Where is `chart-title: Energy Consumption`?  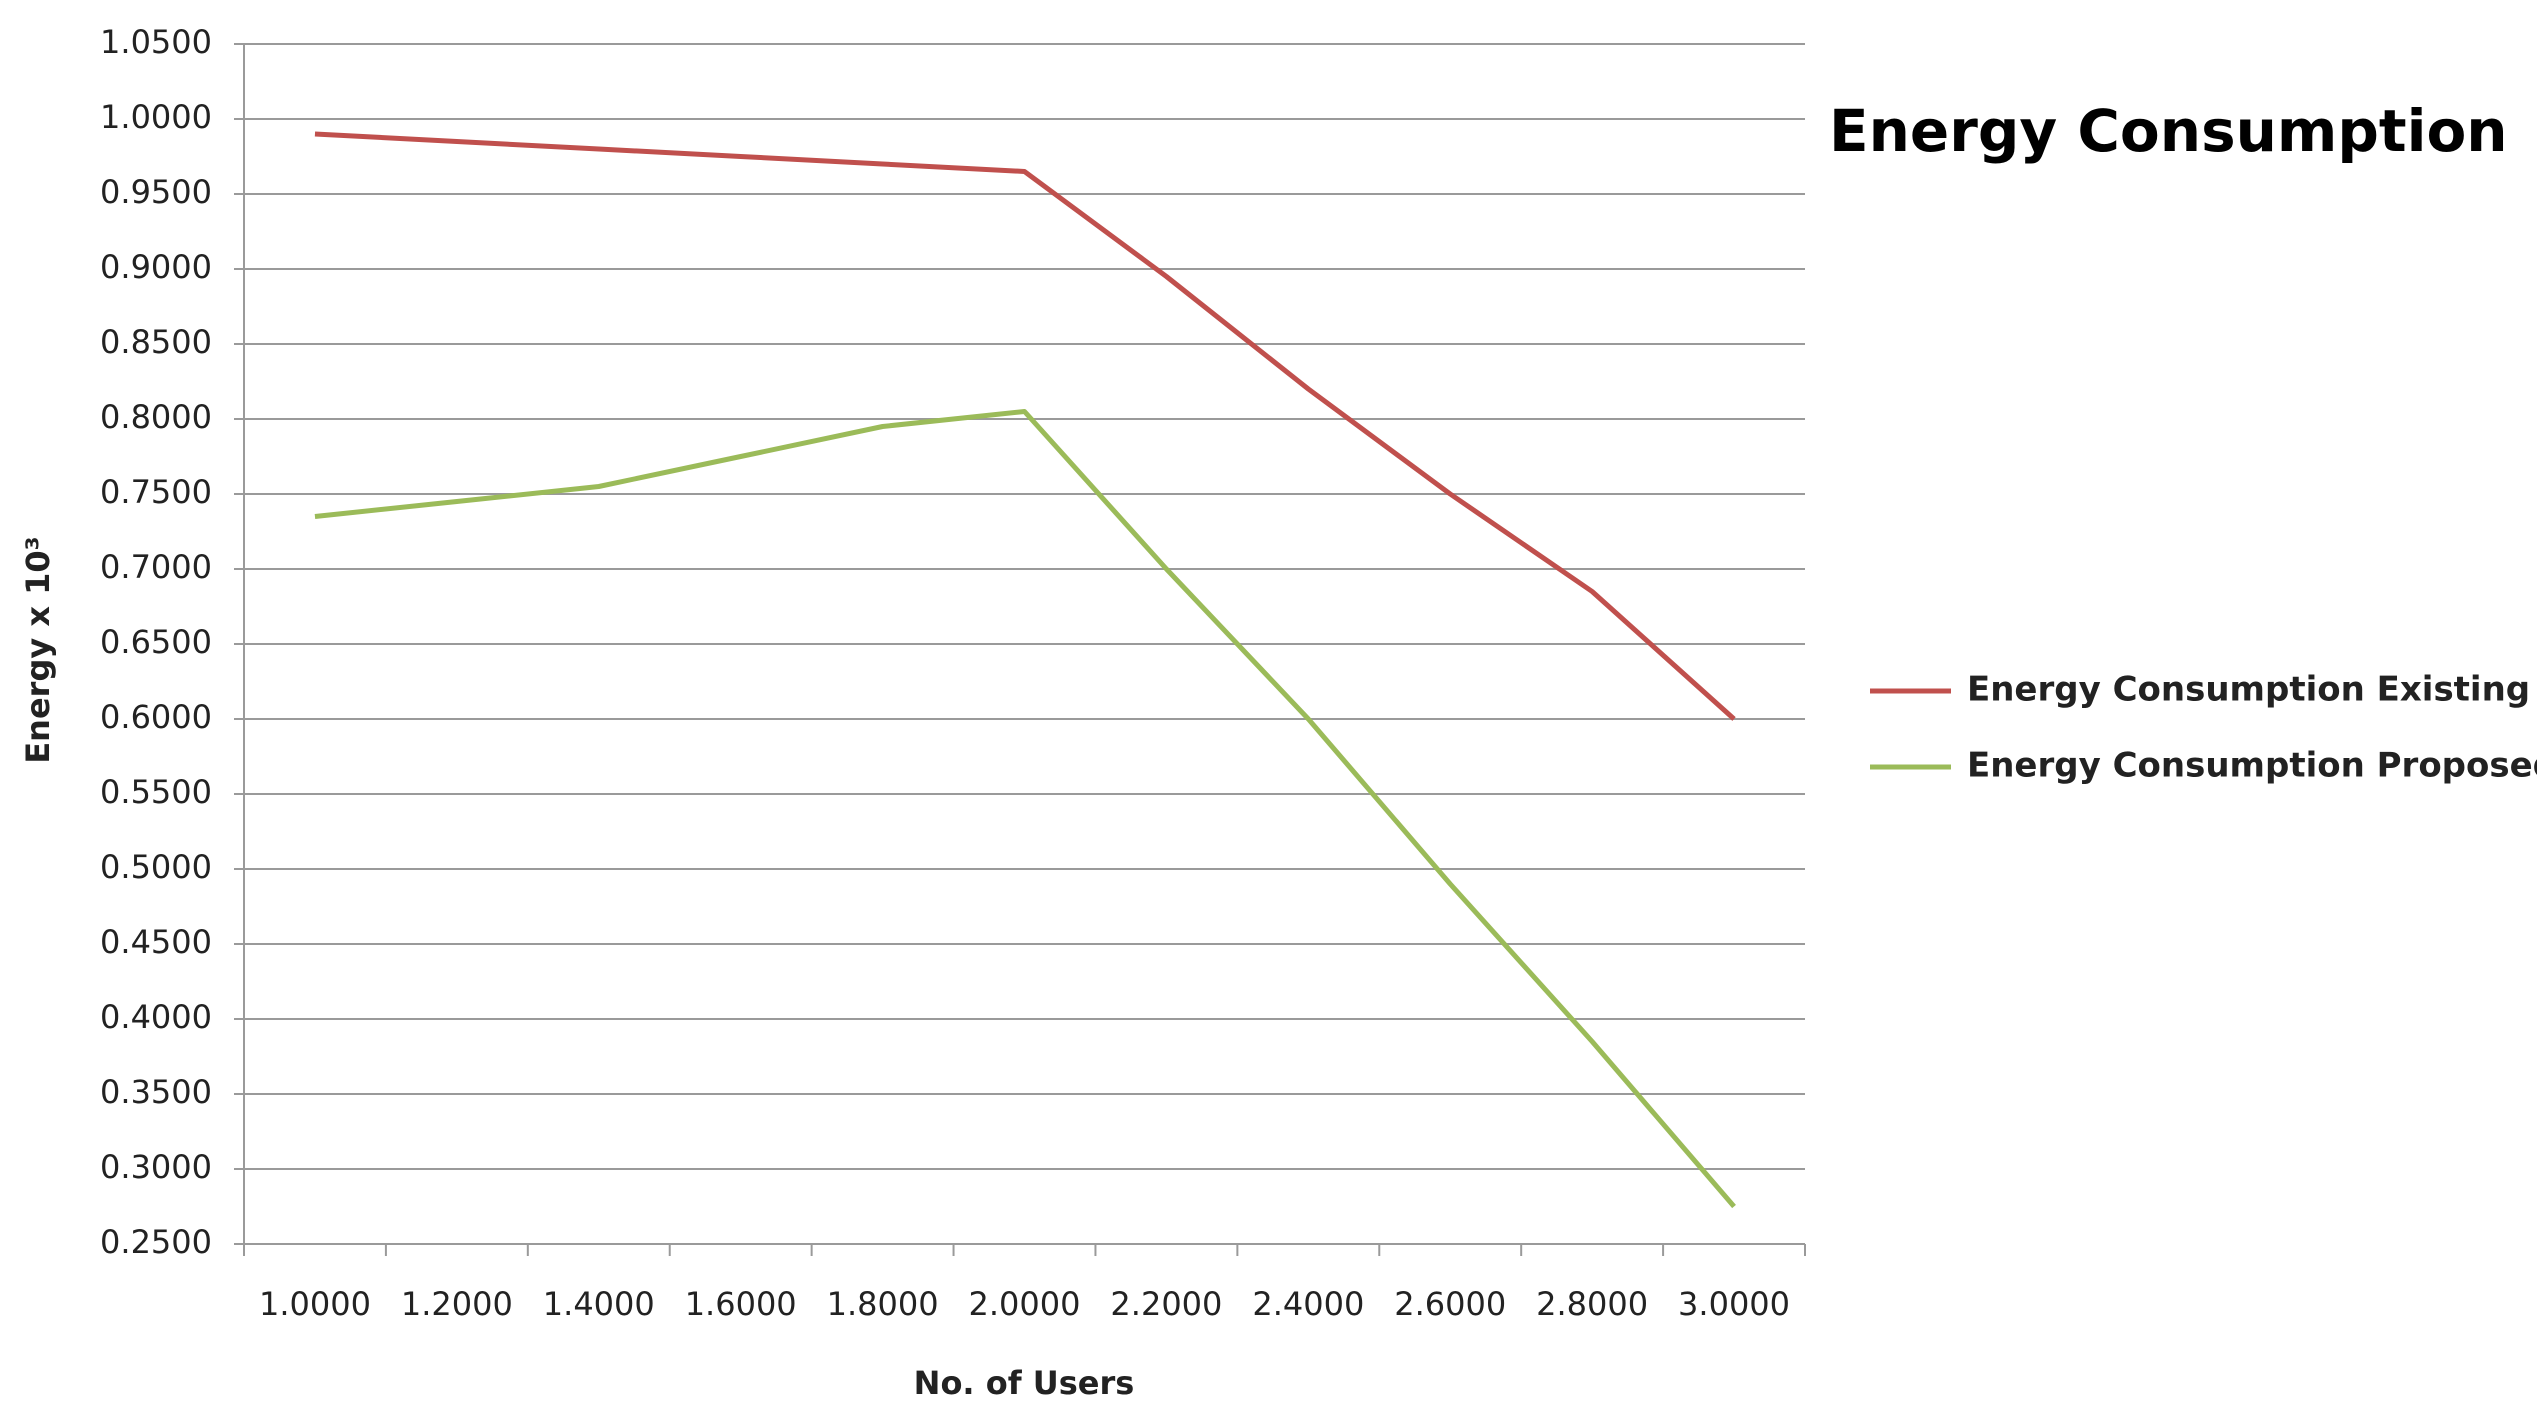 chart-title: Energy Consumption is located at coordinates (2168, 131).